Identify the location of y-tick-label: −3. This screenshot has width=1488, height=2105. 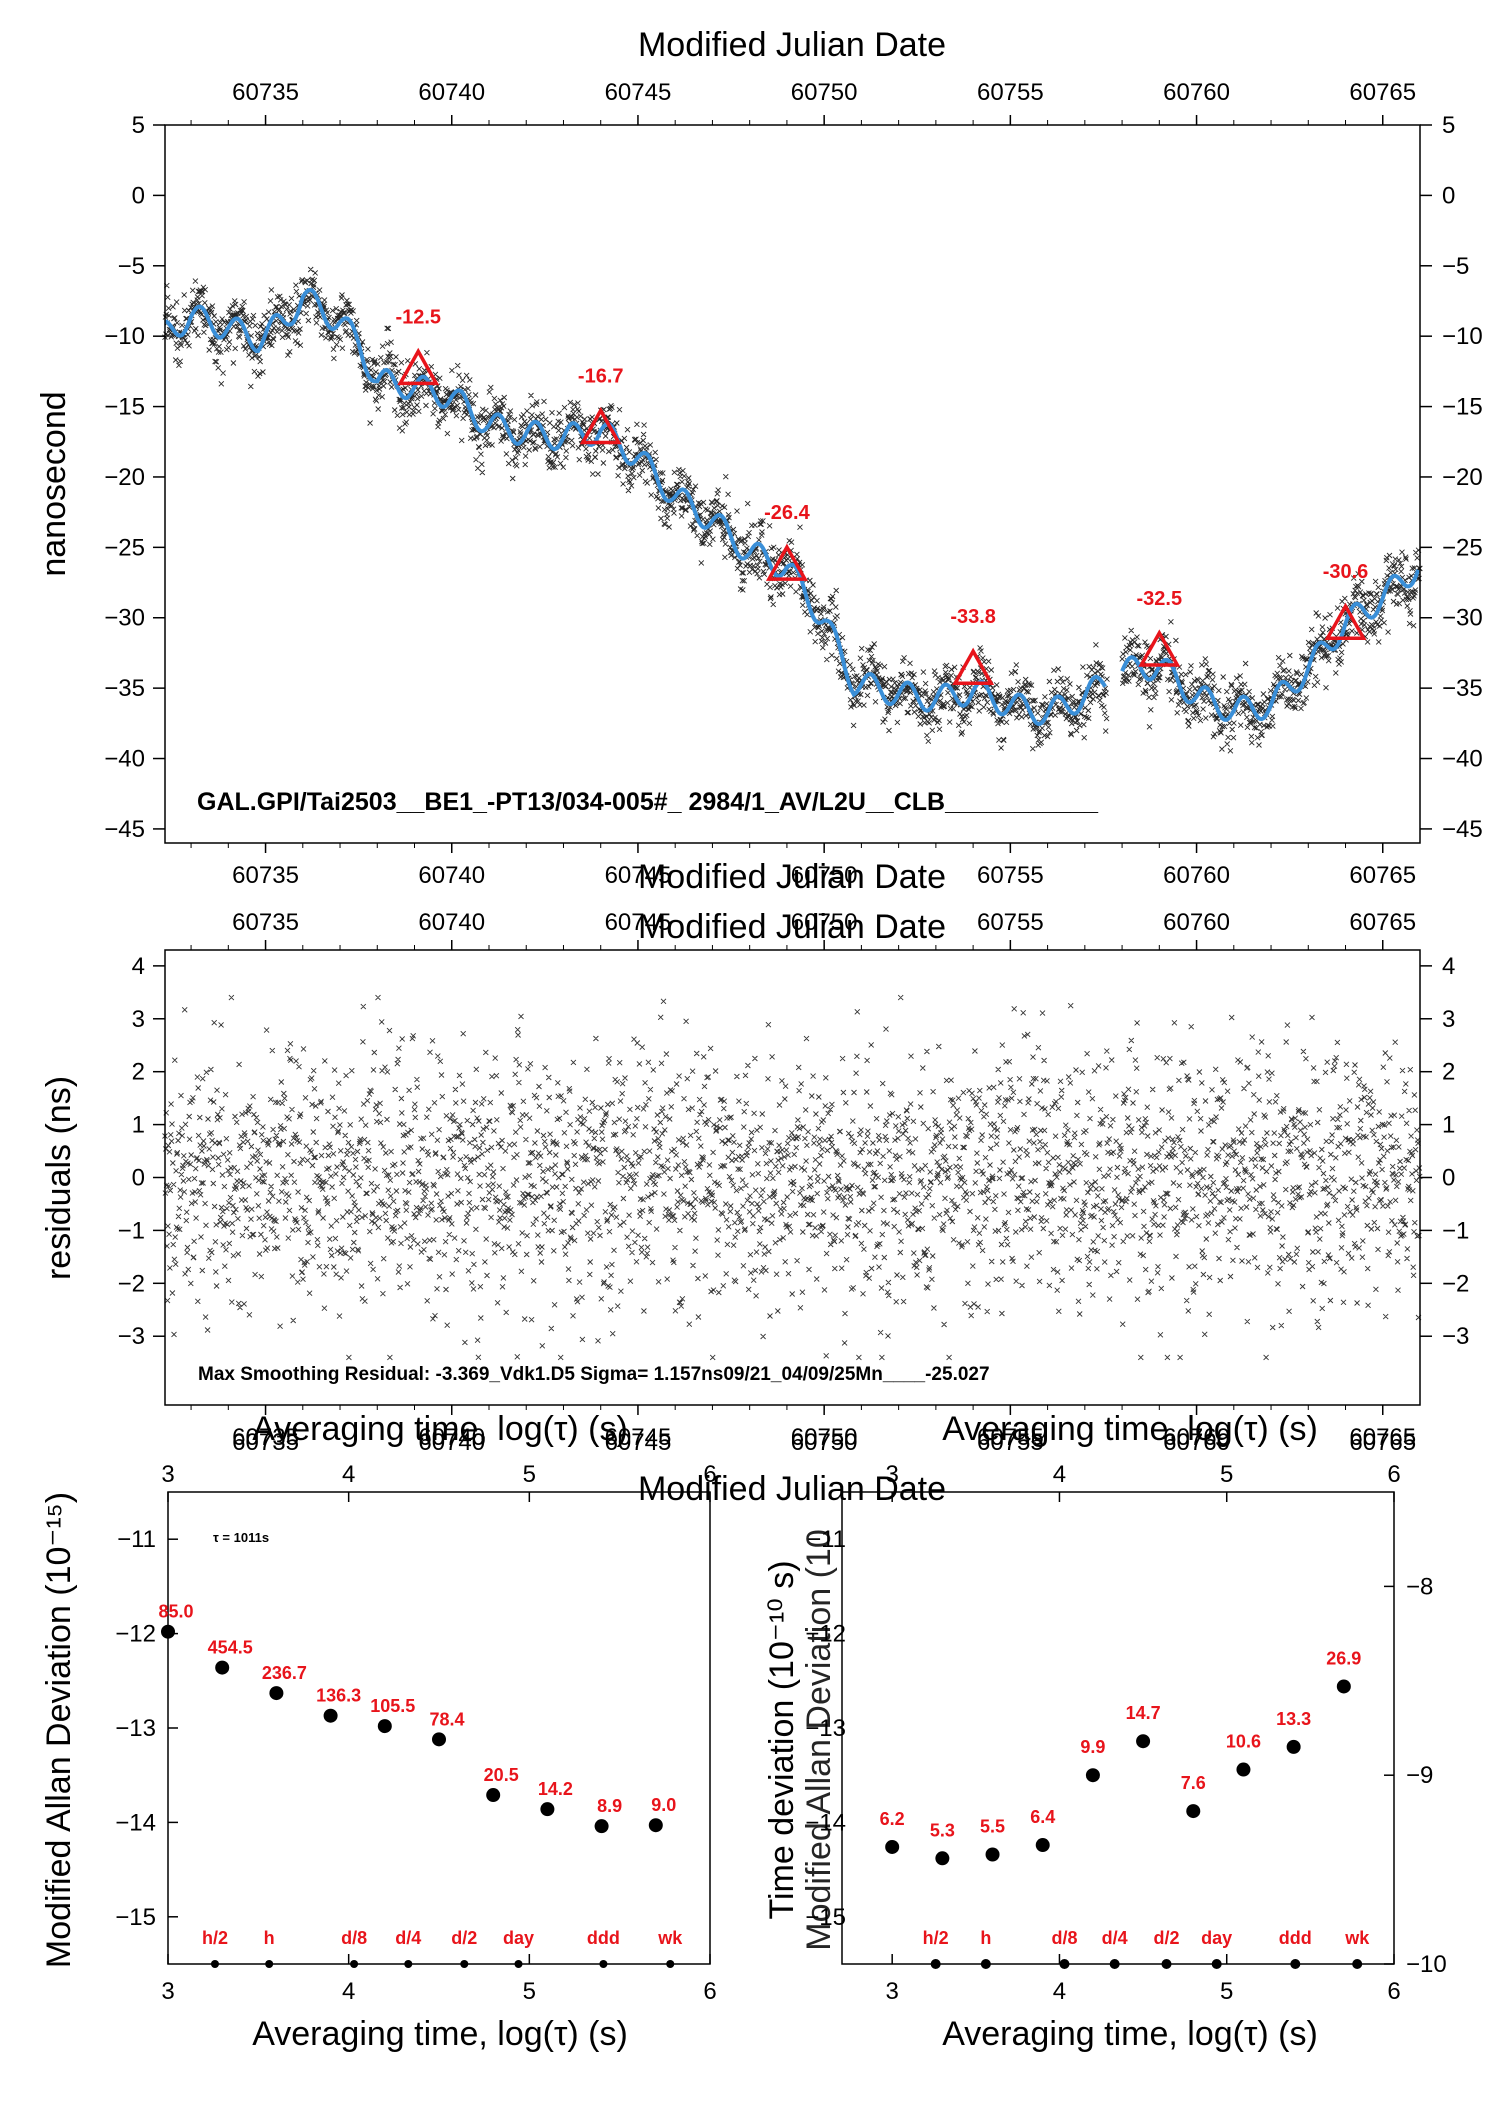
(131, 1336).